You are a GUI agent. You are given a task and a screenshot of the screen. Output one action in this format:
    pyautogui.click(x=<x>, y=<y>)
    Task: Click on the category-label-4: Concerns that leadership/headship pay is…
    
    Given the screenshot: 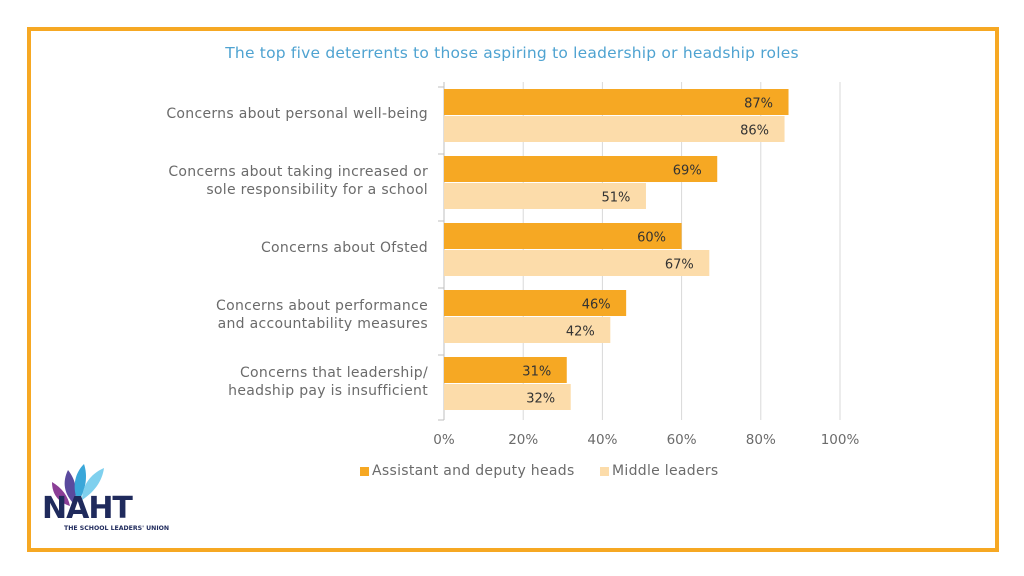 What is the action you would take?
    pyautogui.click(x=328, y=382)
    